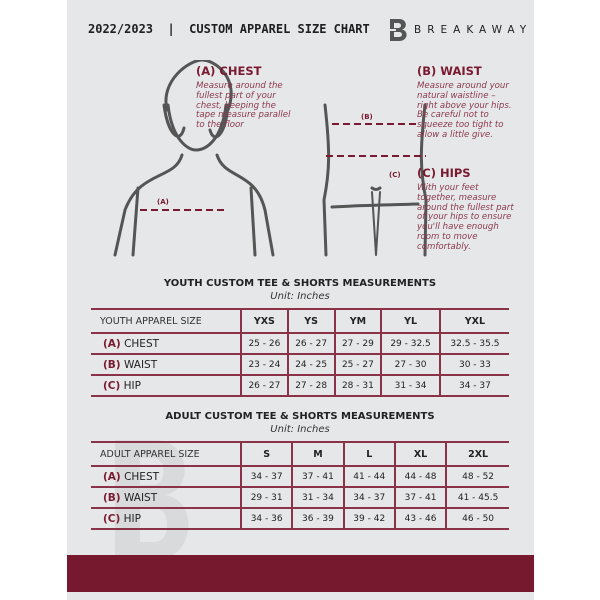 This screenshot has height=600, width=600. Describe the element at coordinates (420, 454) in the screenshot. I see `size-header: XL` at that location.